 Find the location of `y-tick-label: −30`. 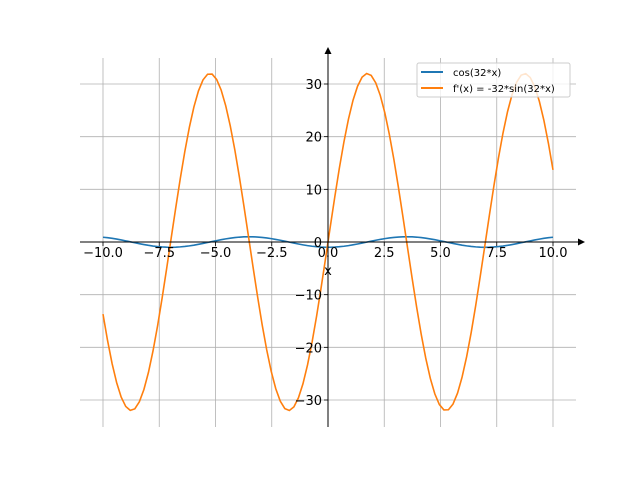

y-tick-label: −30 is located at coordinates (308, 401).